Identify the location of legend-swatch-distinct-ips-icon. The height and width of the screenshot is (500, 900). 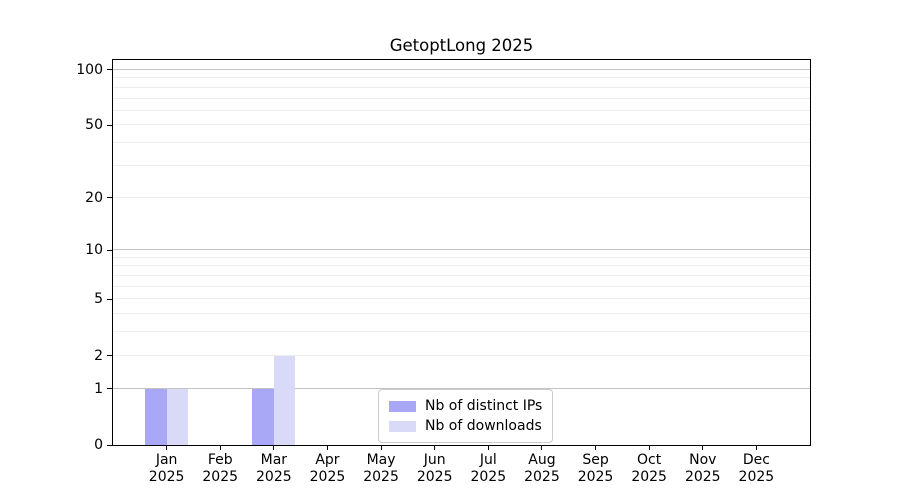
(402, 406).